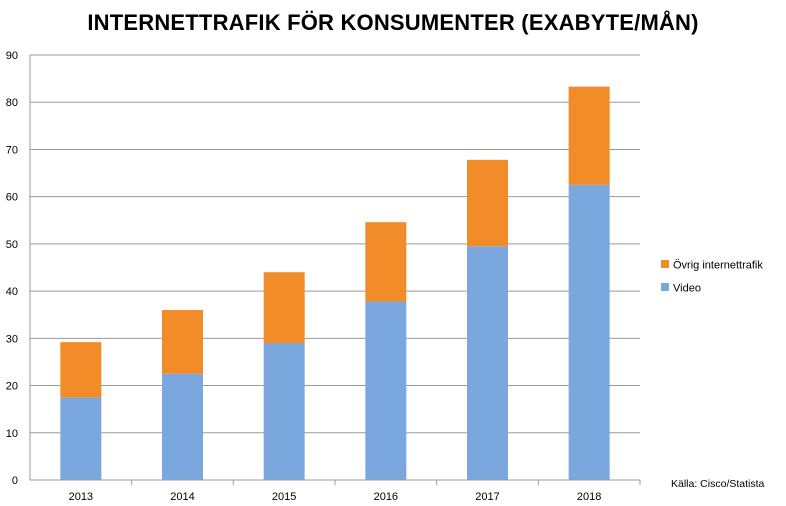 This screenshot has width=786, height=506. Describe the element at coordinates (81, 497) in the screenshot. I see `x-tick-label: 2013` at that location.